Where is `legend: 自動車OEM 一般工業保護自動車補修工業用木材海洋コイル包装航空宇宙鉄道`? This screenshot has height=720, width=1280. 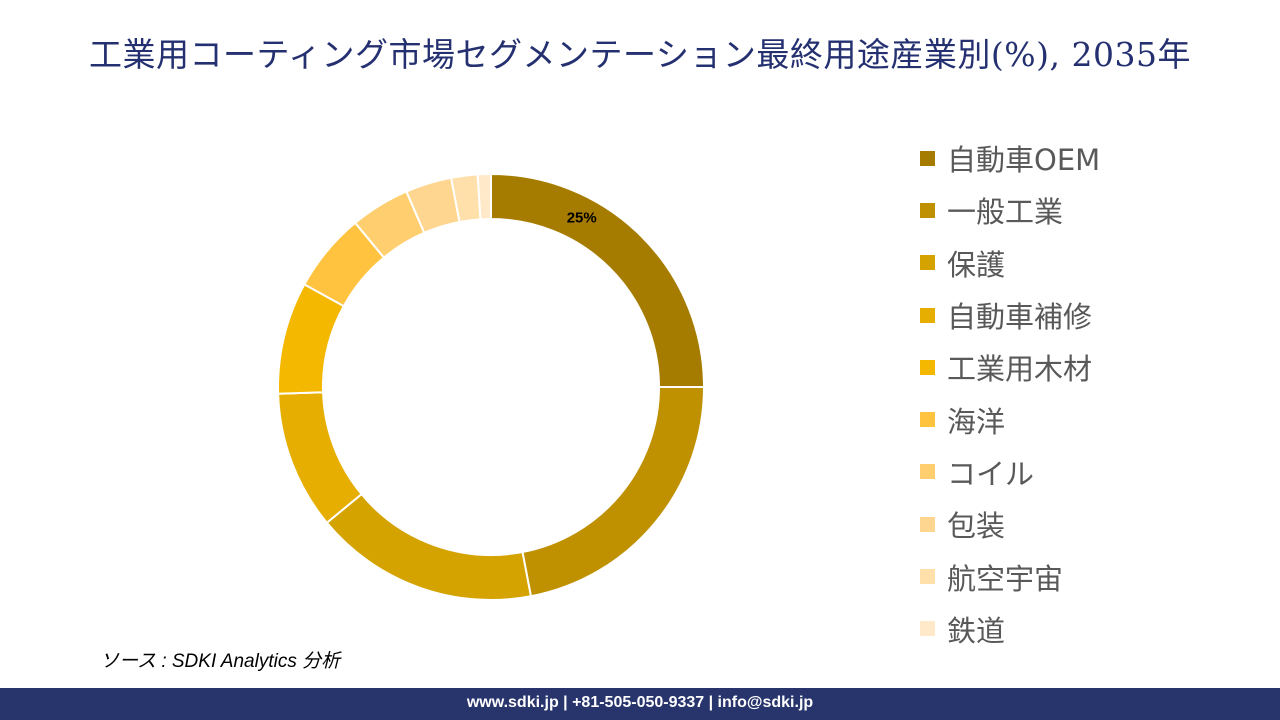 legend: 自動車OEM 一般工業保護自動車補修工業用木材海洋コイル包装航空宇宙鉄道 is located at coordinates (1010, 393).